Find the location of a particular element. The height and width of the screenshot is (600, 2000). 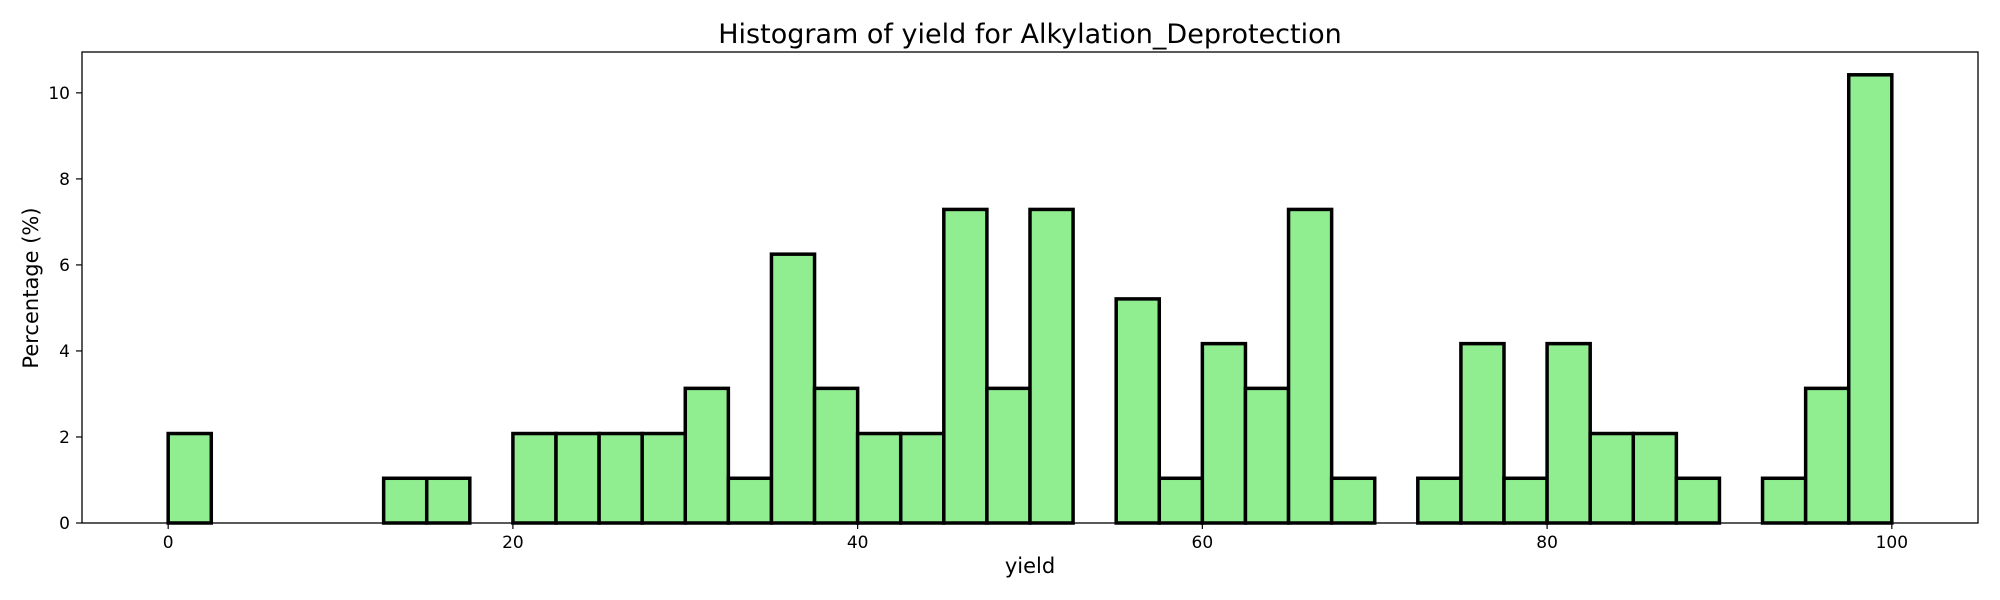

x-tick-label: 20 is located at coordinates (513, 543).